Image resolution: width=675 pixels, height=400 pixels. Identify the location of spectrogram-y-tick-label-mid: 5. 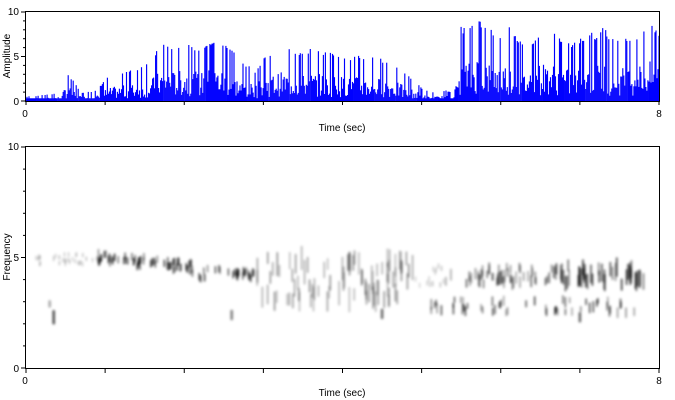
(16, 258).